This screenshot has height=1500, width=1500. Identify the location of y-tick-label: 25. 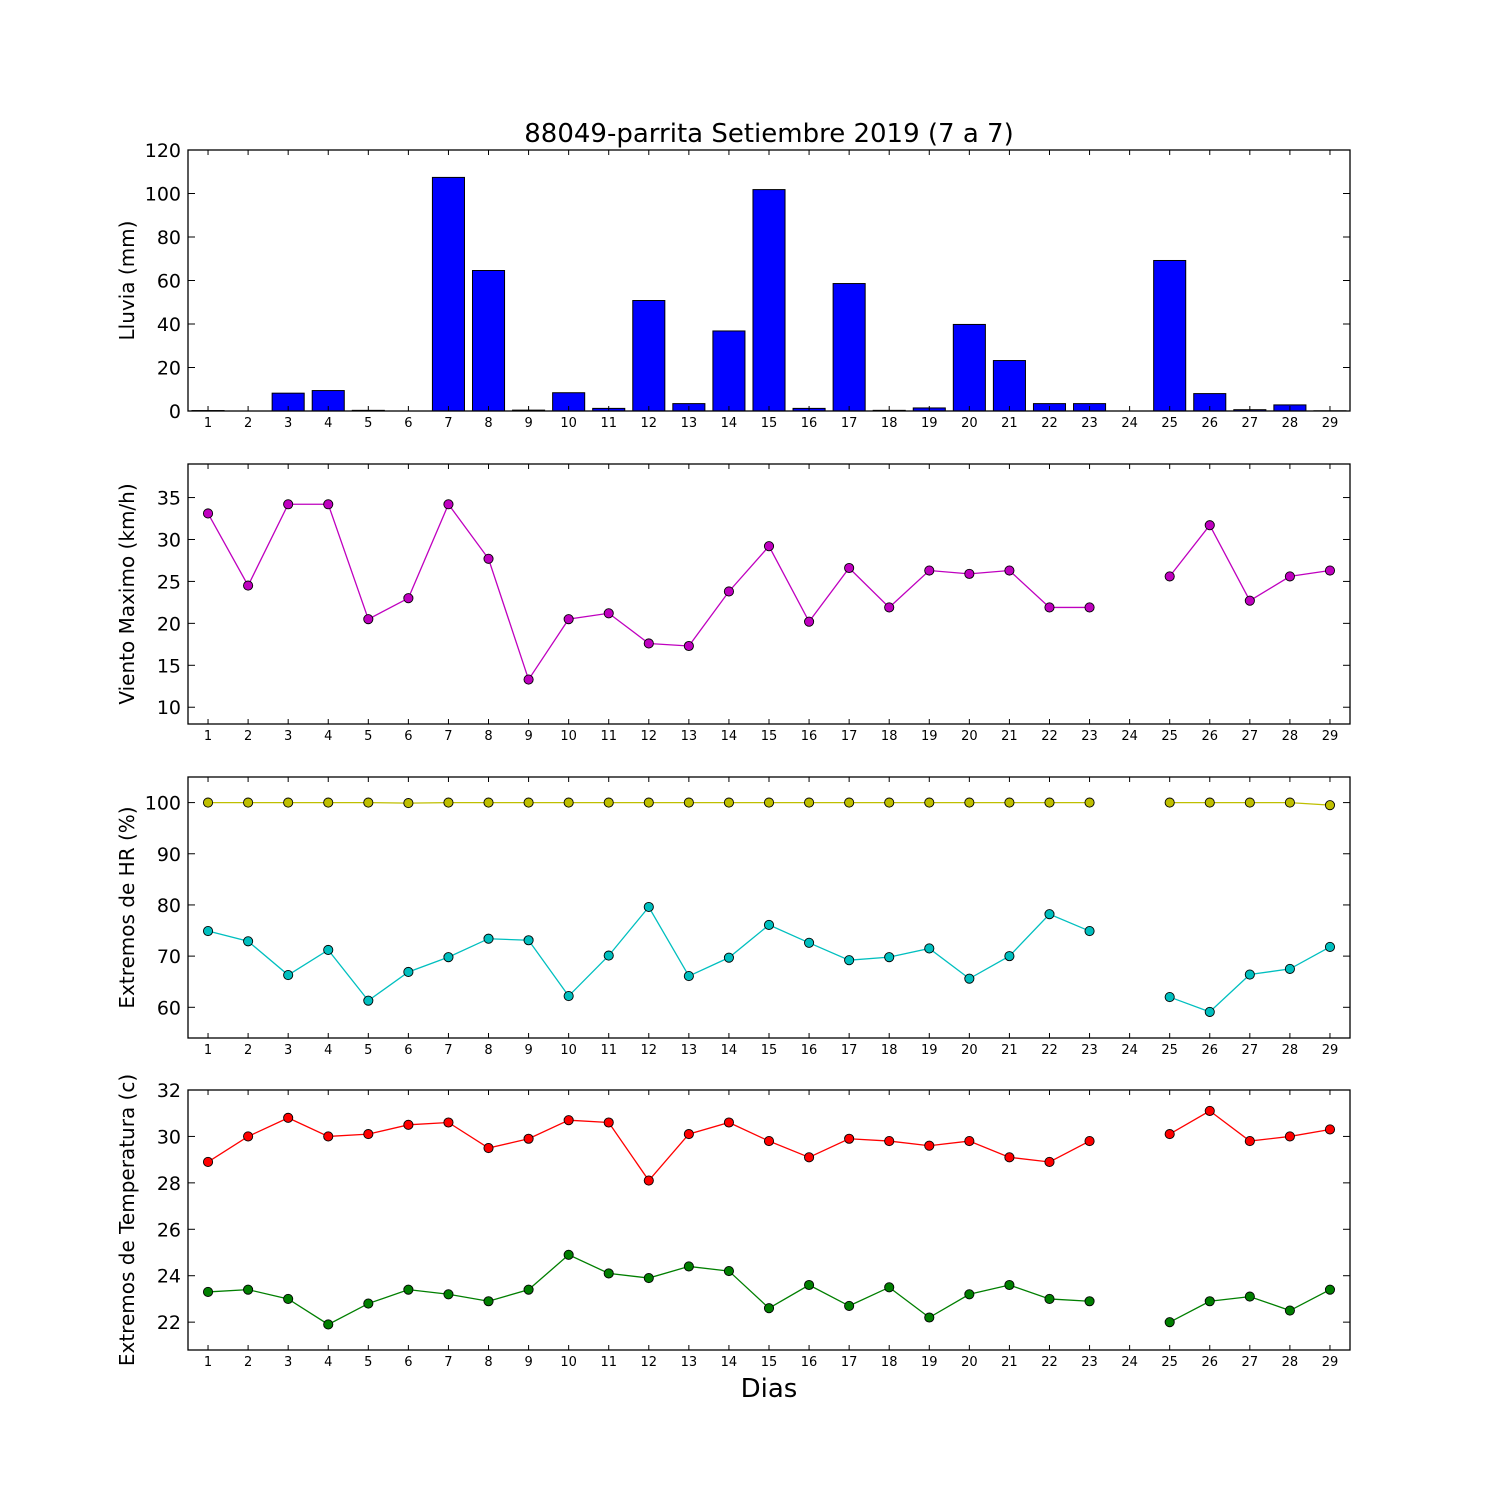
(169, 582).